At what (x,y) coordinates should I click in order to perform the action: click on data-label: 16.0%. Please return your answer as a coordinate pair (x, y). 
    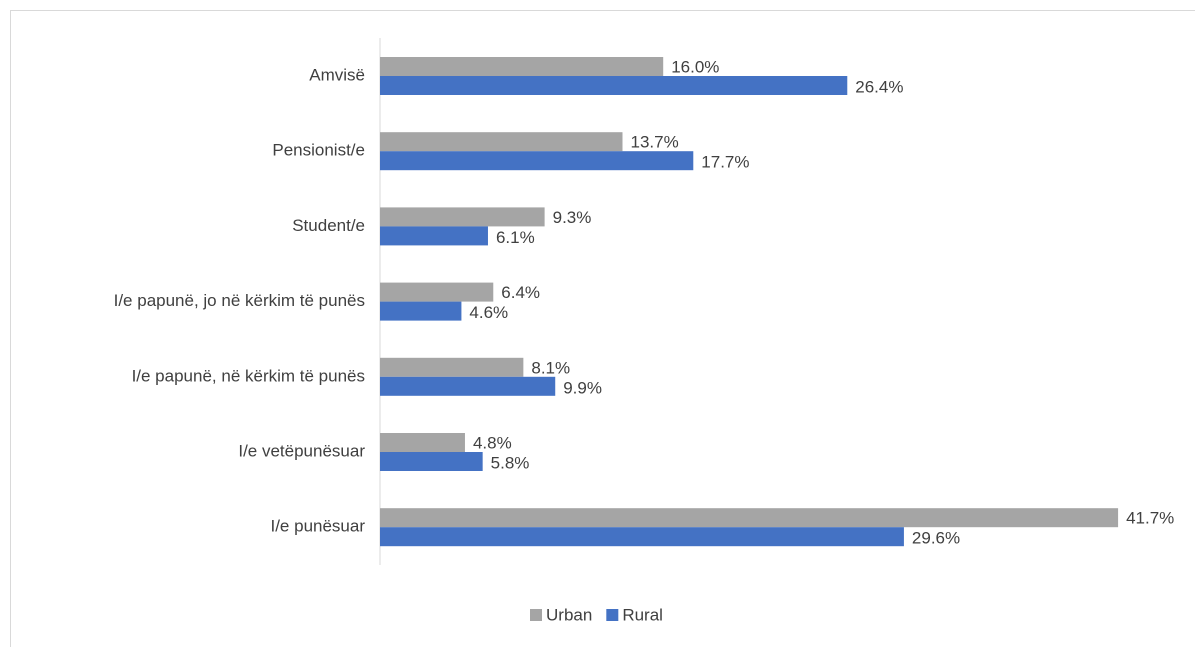
    Looking at the image, I should click on (695, 66).